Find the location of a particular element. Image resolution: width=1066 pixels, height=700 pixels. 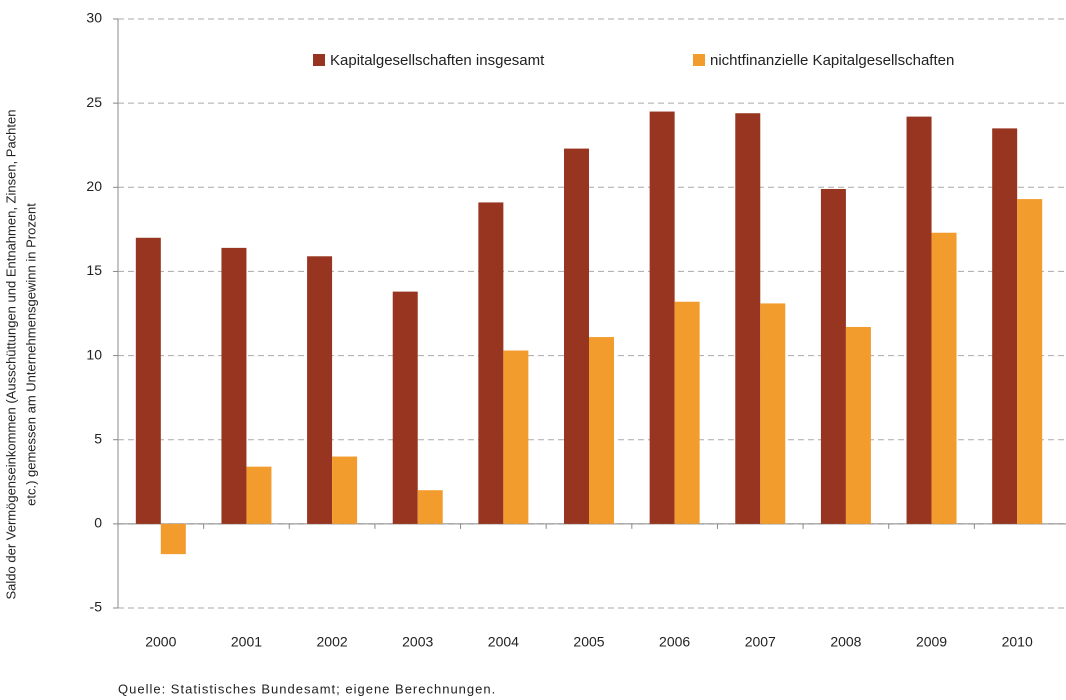

x-tick-label: 2006 is located at coordinates (674, 642).